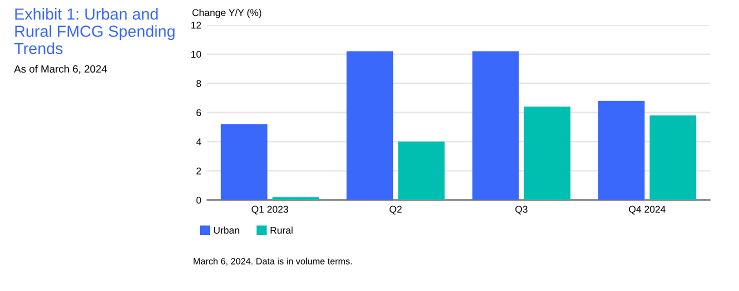  I want to click on y-axis-title: Change Y/Y (%), so click(227, 13).